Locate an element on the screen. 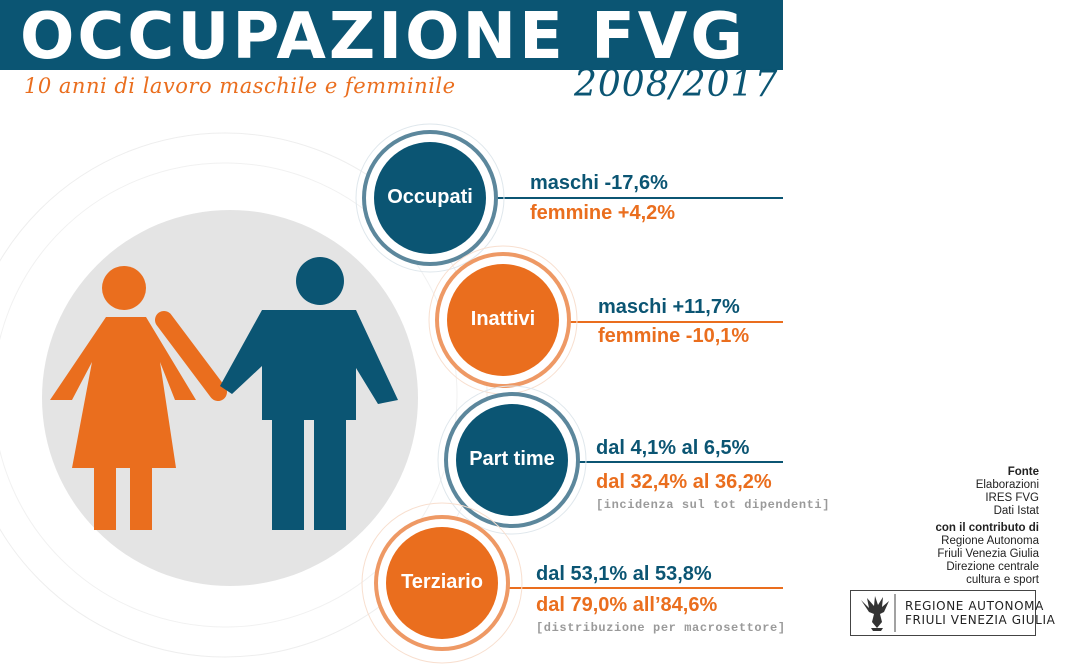  terziario-label: Terziario is located at coordinates (442, 582).